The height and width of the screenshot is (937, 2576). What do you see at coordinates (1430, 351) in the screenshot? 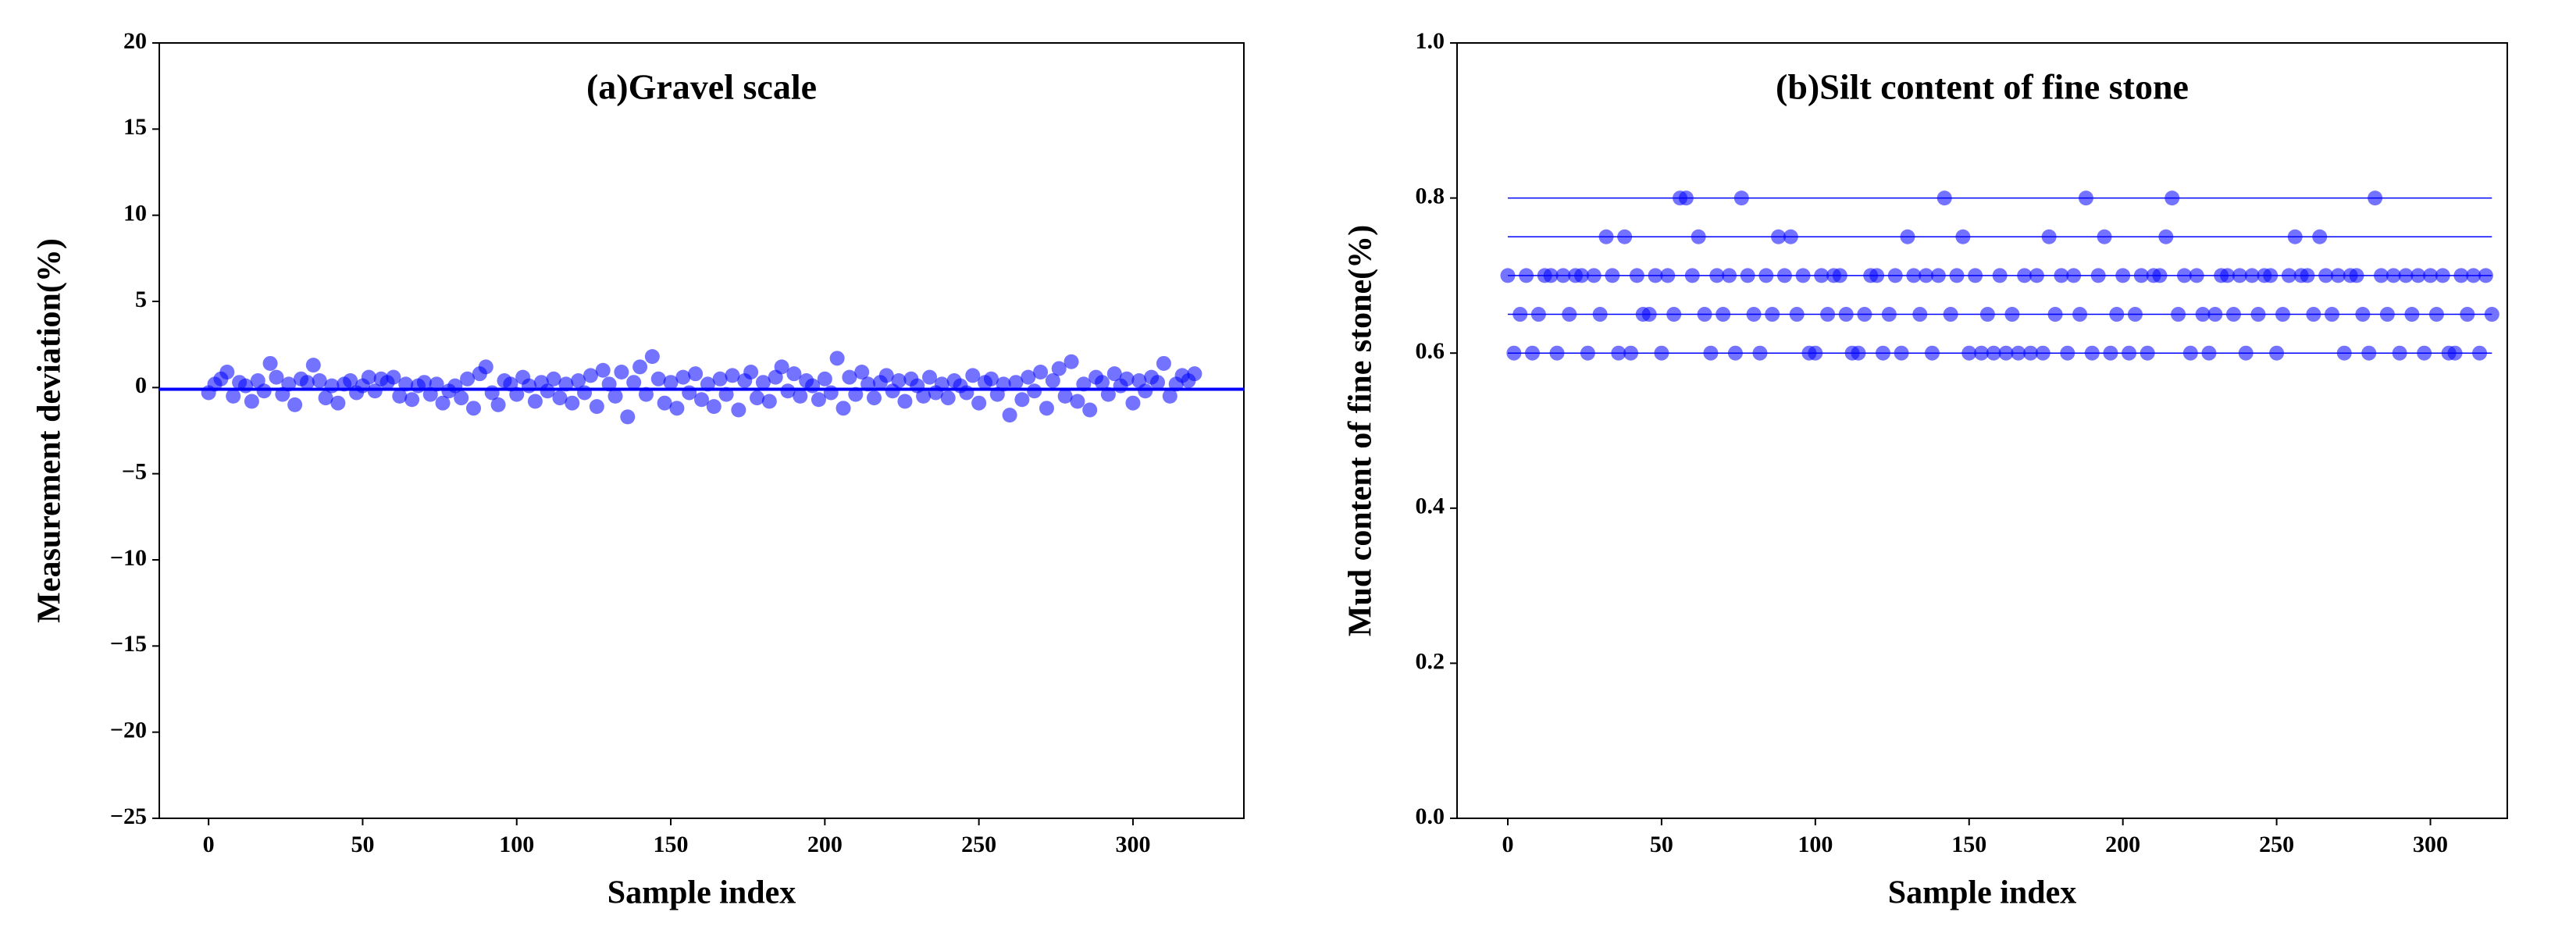
I see `y-tick-label: 0.6` at bounding box center [1430, 351].